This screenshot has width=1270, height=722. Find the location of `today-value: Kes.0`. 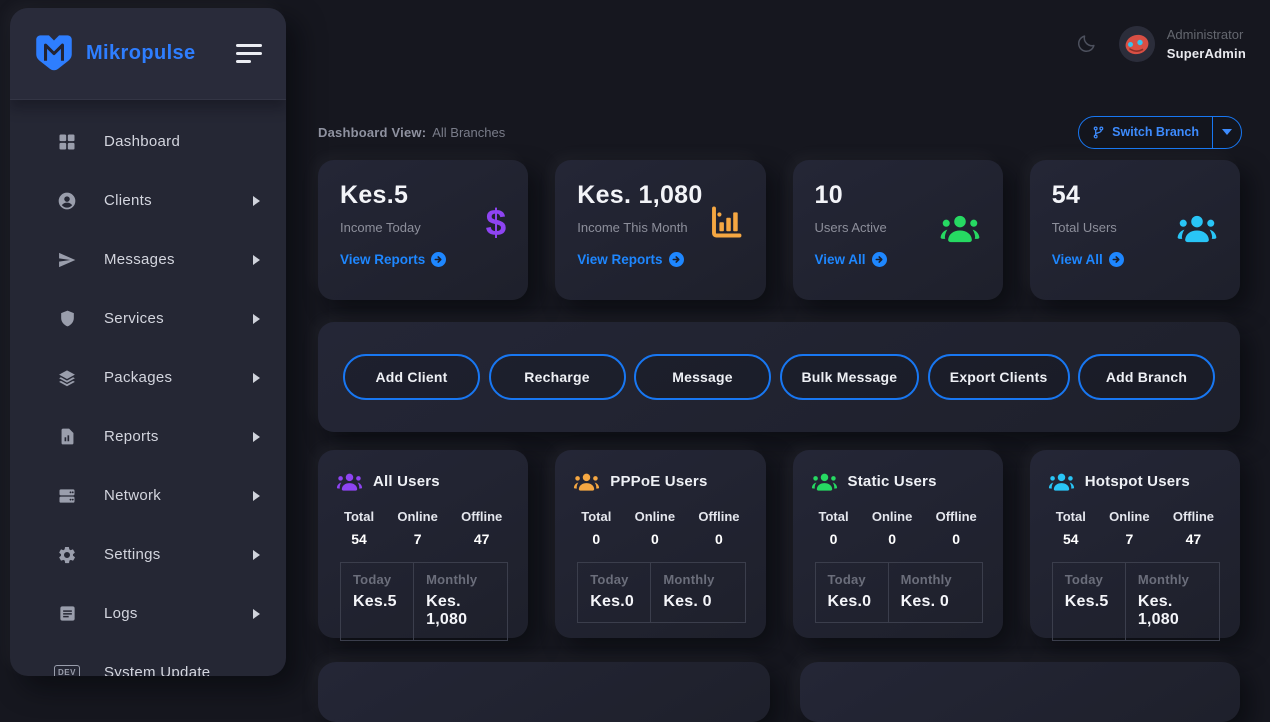

today-value: Kes.0 is located at coordinates (849, 601).